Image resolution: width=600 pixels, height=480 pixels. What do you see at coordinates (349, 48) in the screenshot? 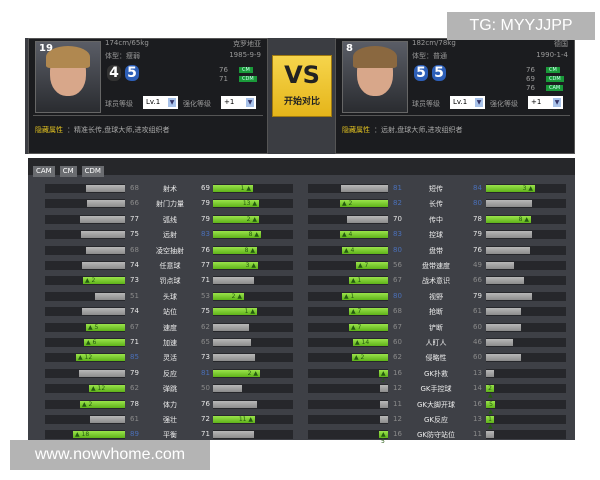
I see `jersey-number: 8` at bounding box center [349, 48].